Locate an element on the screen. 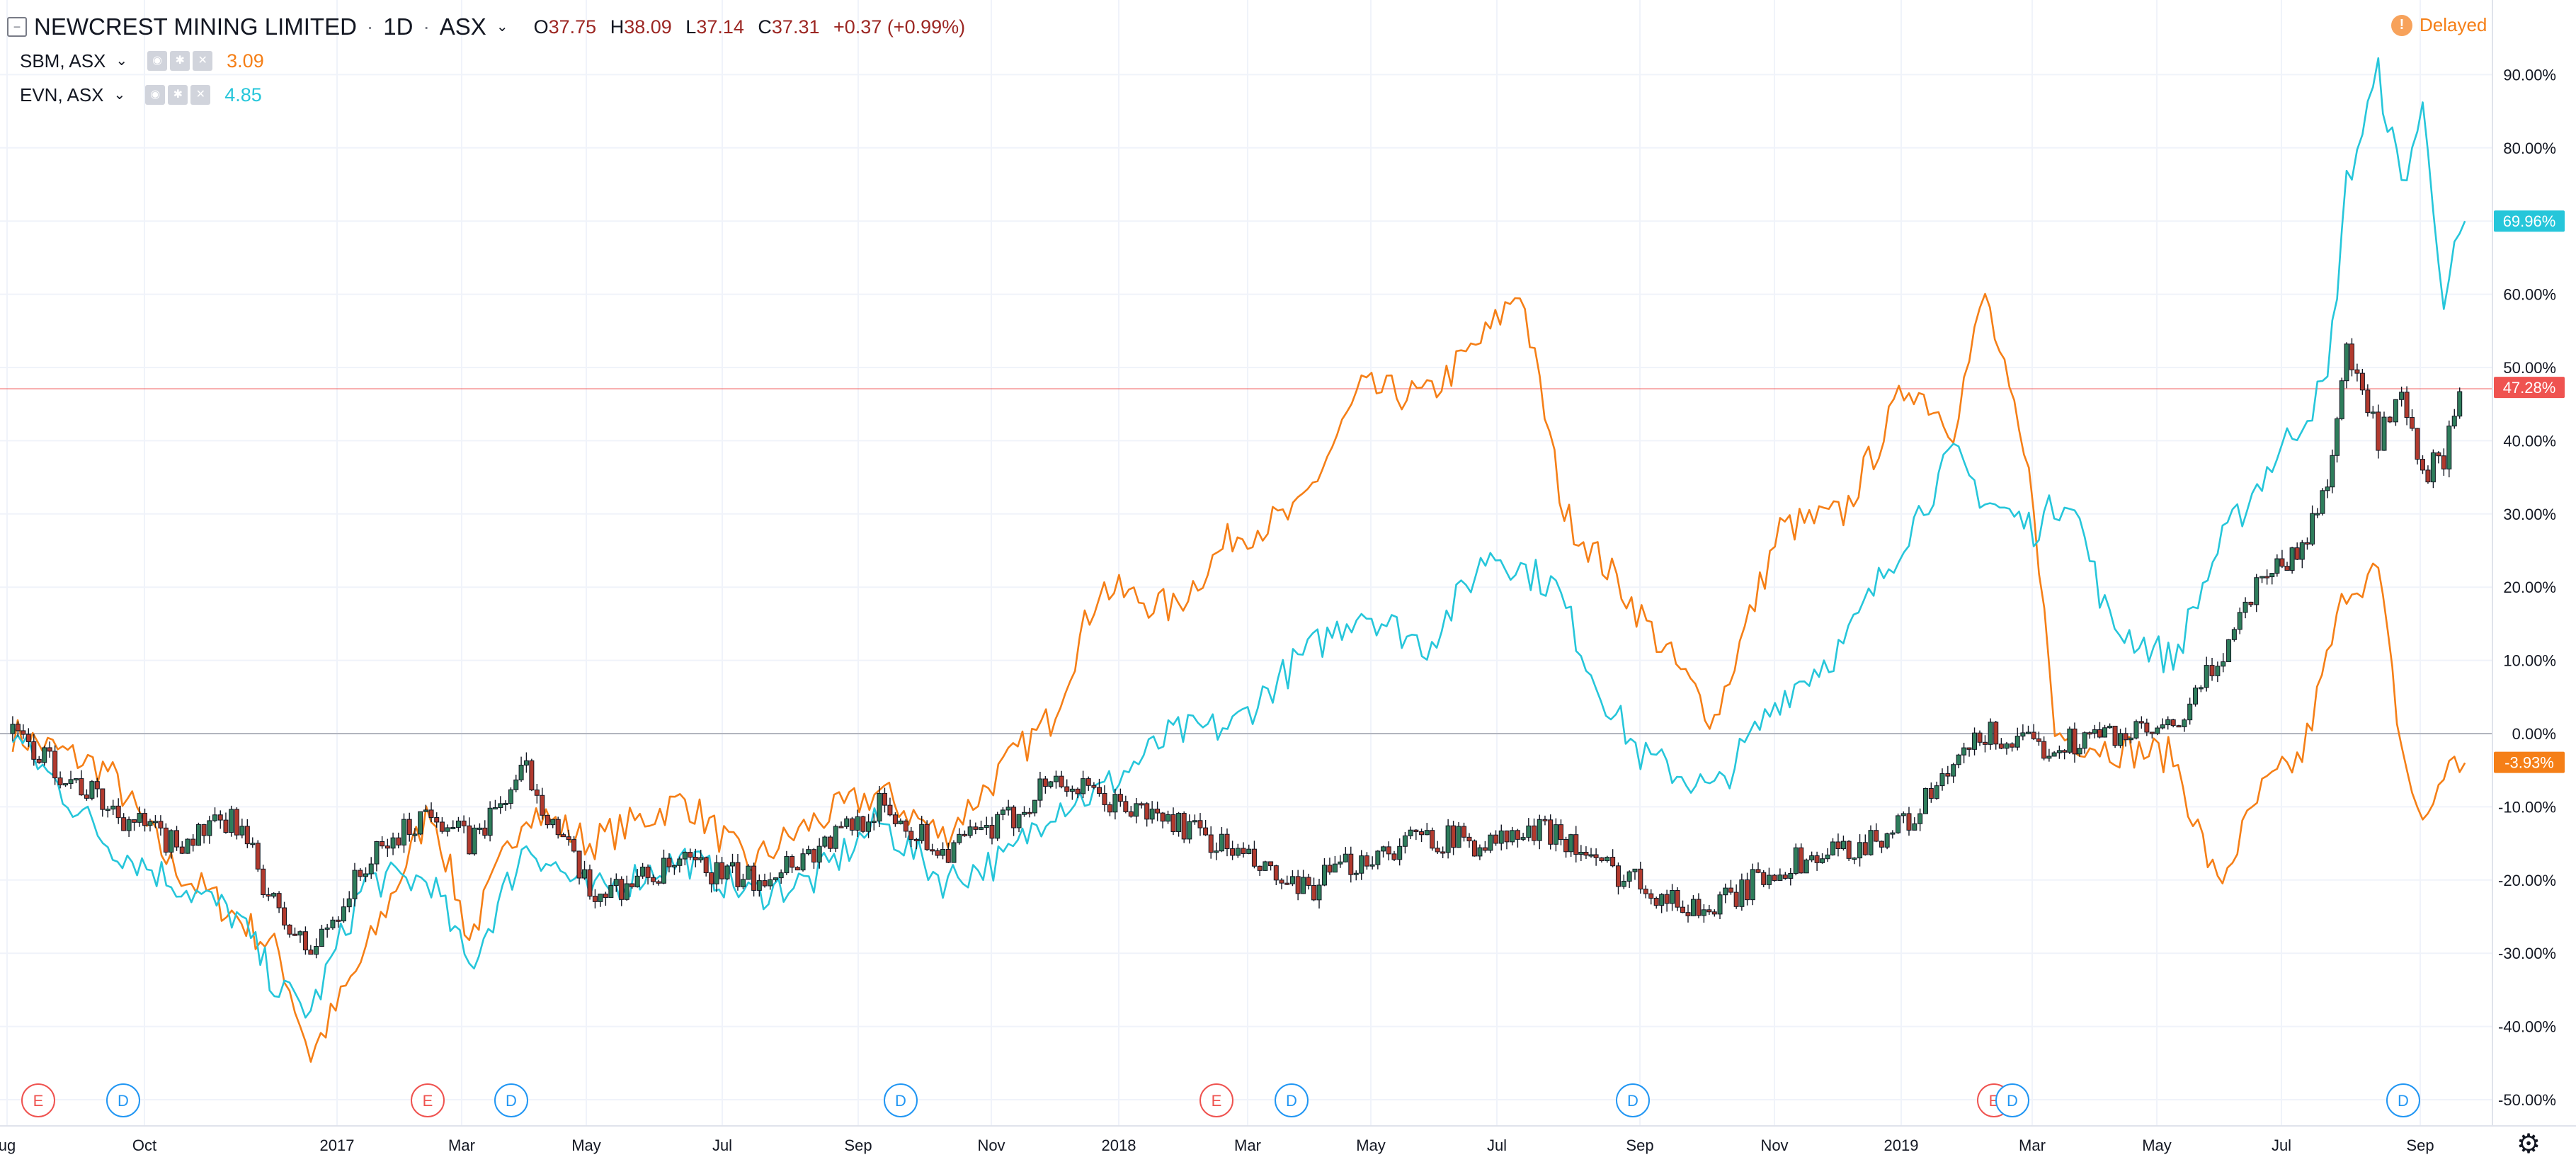  price-label-badge: 47.28% is located at coordinates (2529, 388).